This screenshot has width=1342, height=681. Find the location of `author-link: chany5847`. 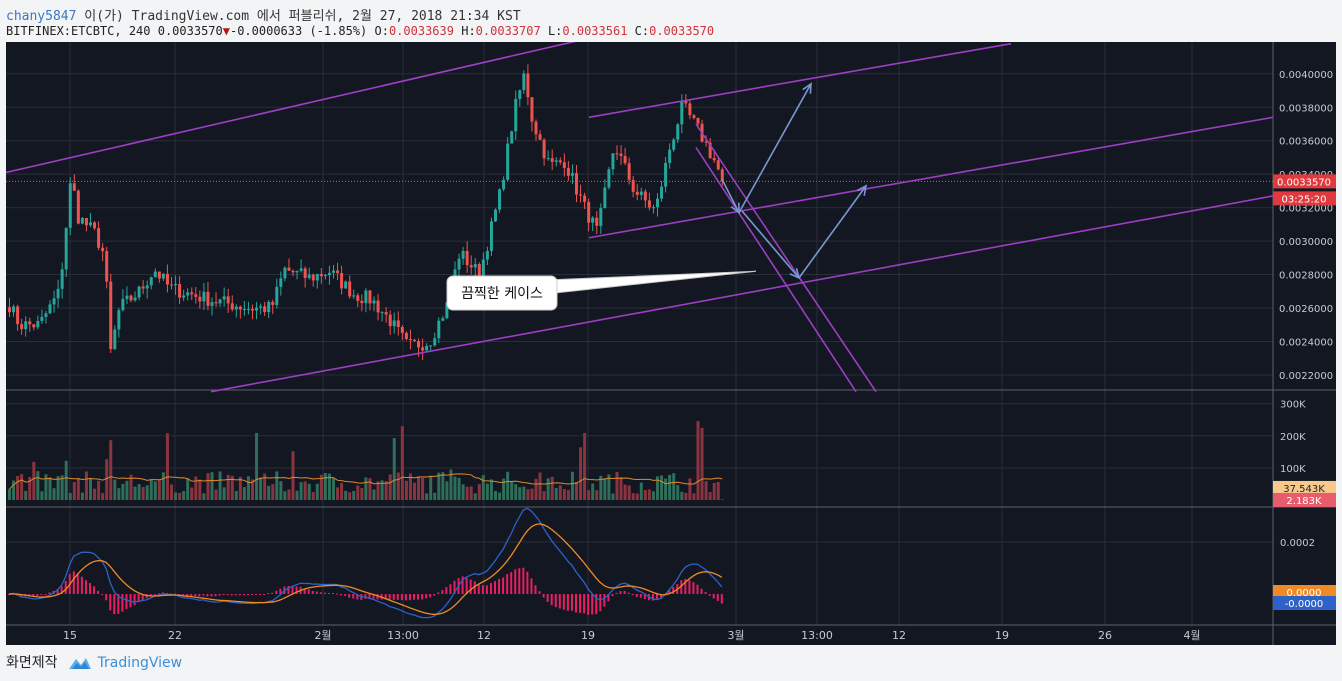

author-link: chany5847 is located at coordinates (41, 16).